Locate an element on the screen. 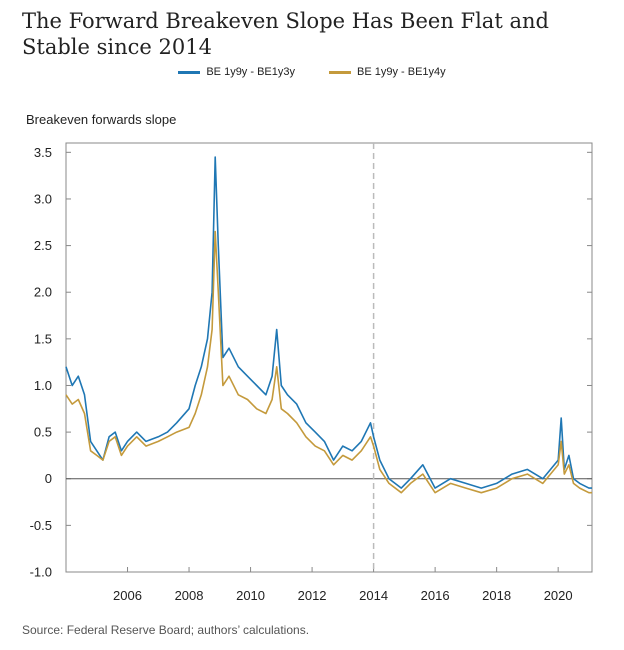 The width and height of the screenshot is (624, 650). y-tick-label: 3.0 is located at coordinates (43, 198).